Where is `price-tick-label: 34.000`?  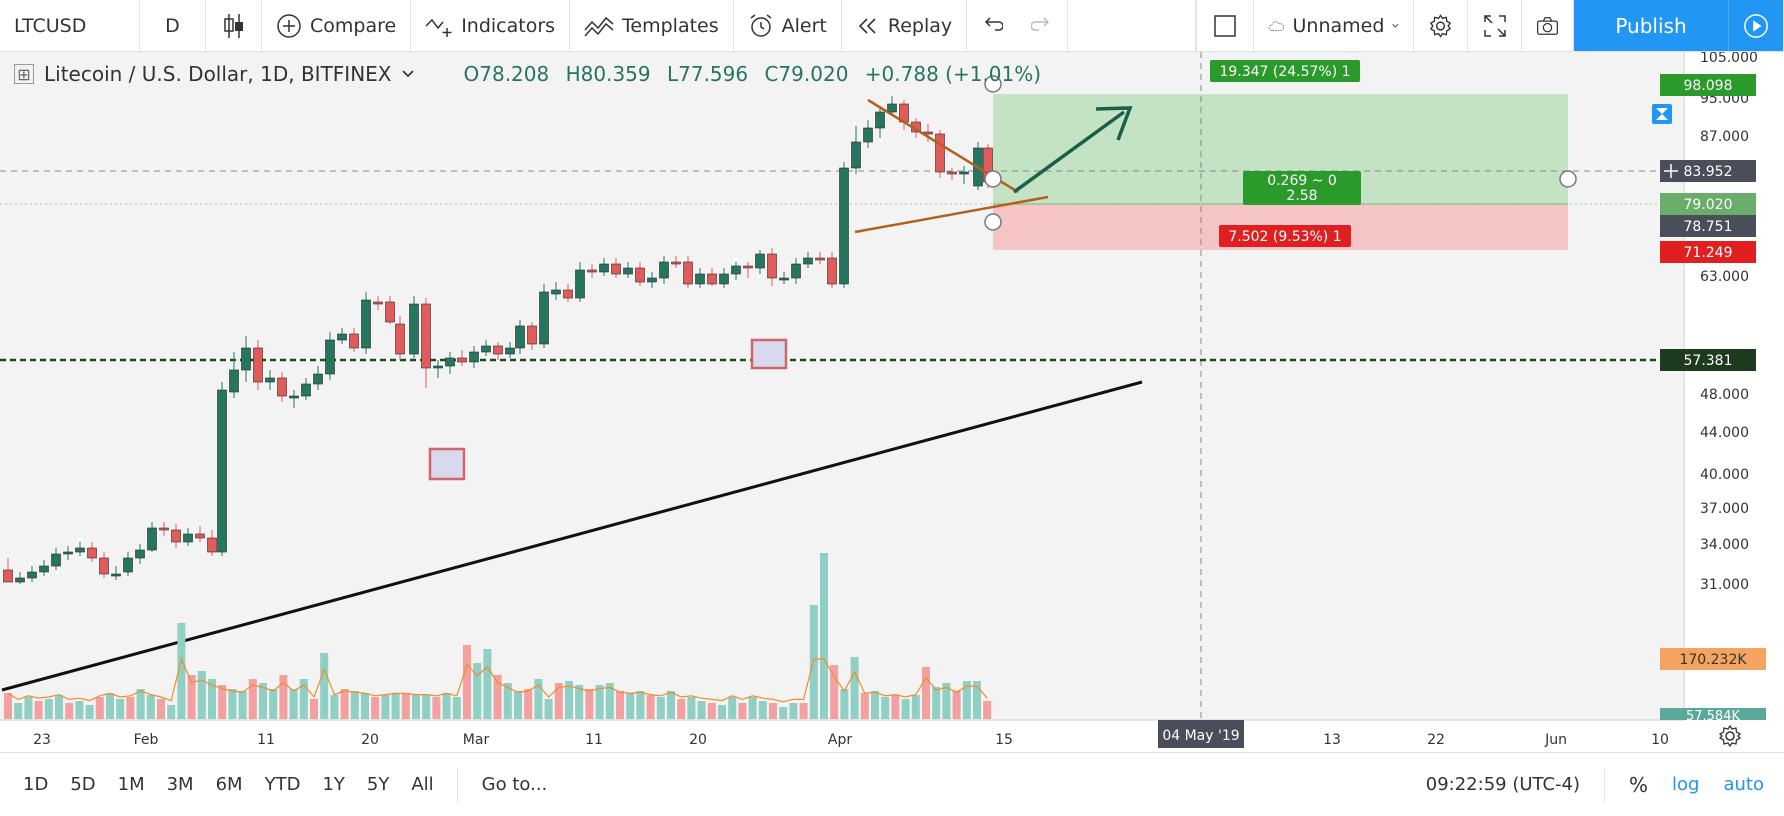 price-tick-label: 34.000 is located at coordinates (1724, 545).